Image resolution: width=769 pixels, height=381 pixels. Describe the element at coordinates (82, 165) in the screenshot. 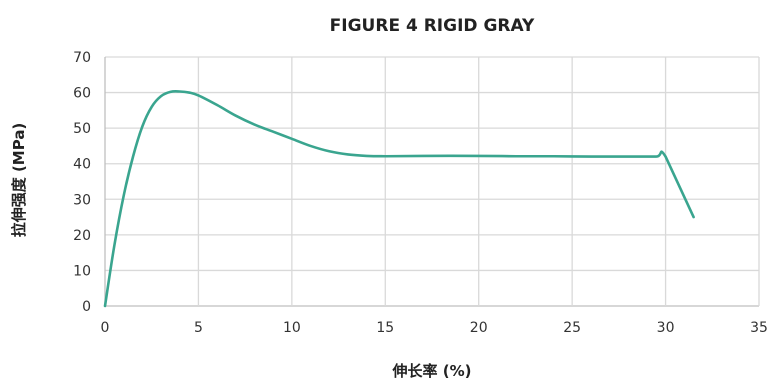

I see `y-tick-label: 40` at that location.